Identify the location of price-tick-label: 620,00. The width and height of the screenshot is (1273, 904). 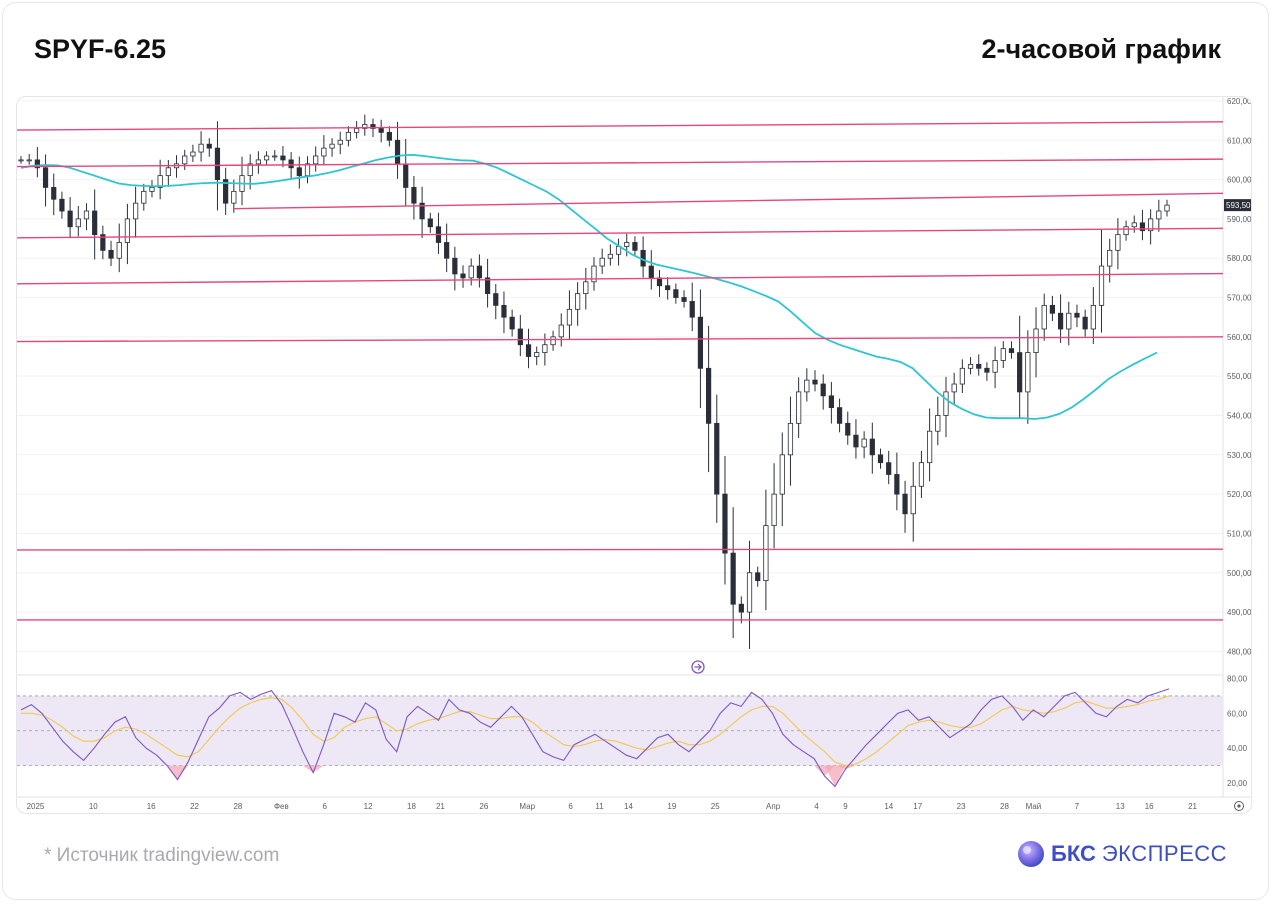
(1239, 101).